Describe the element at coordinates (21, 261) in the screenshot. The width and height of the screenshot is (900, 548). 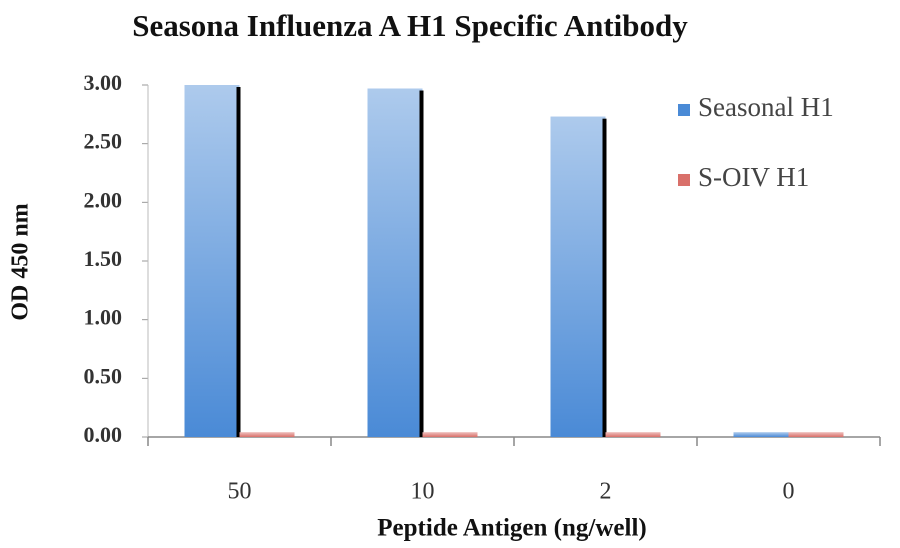
I see `y-axis-label: OD 450 nm` at that location.